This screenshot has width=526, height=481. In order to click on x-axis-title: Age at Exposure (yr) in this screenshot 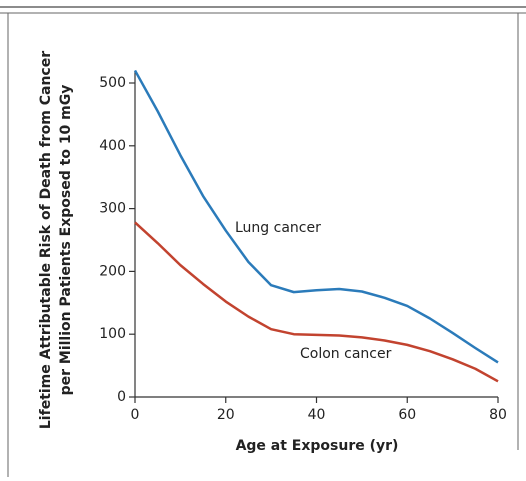, I will do `click(317, 446)`.